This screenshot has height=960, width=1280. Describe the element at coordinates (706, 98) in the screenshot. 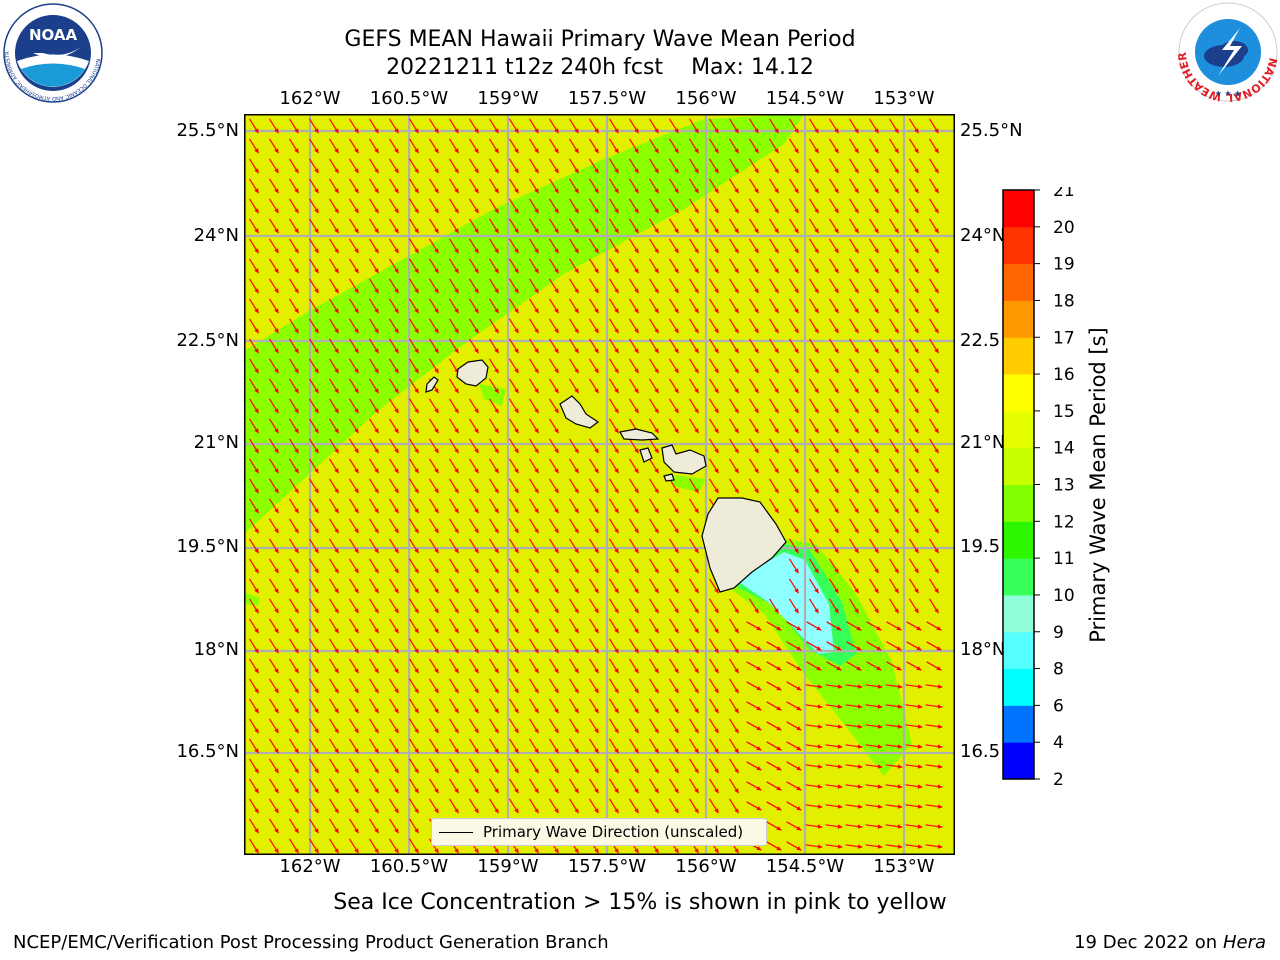

I see `lon-label-top: 156°W` at that location.